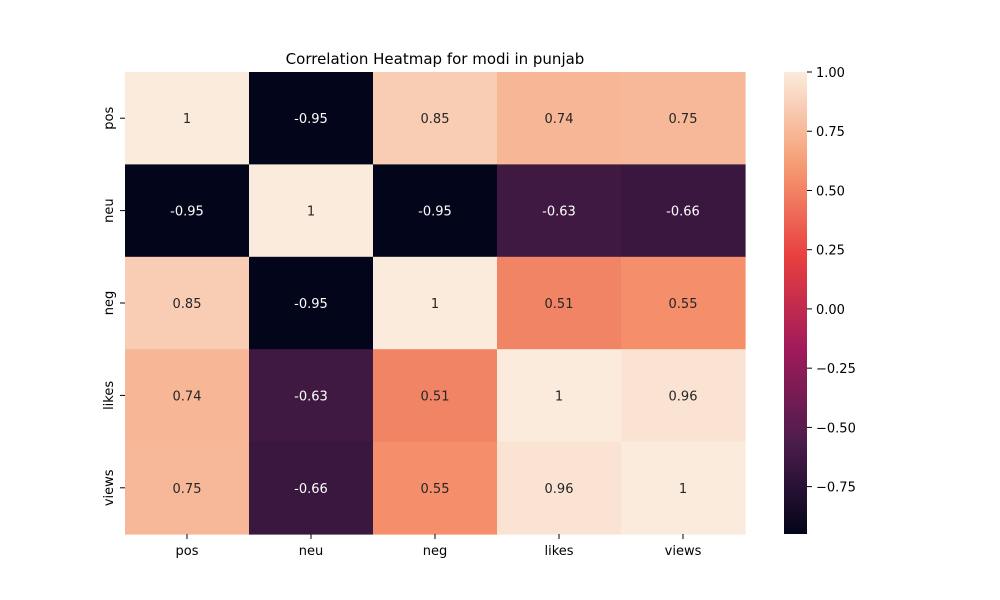 This screenshot has width=1000, height=600. I want to click on colorbar-gradient, so click(795, 303).